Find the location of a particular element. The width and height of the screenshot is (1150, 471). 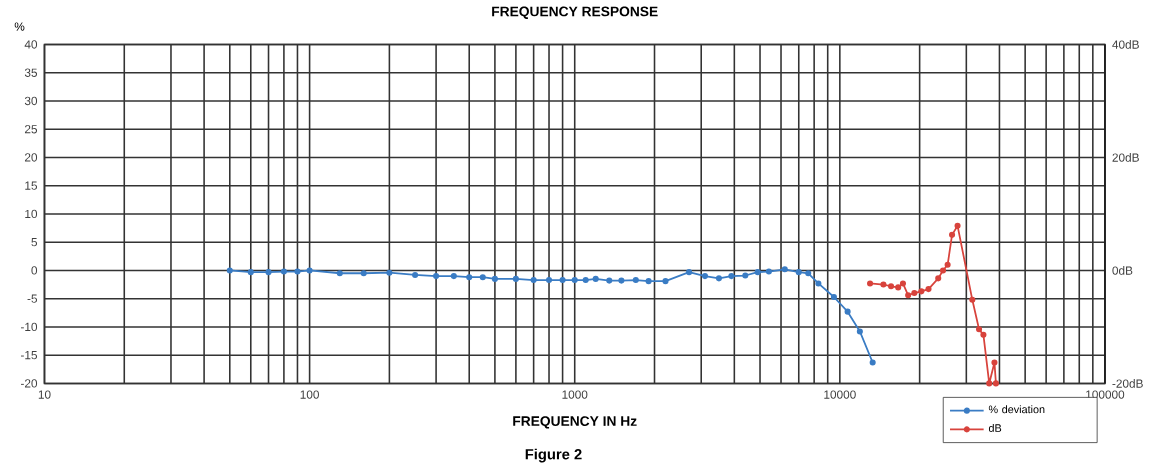

x-tick-label: 1000 is located at coordinates (575, 394).